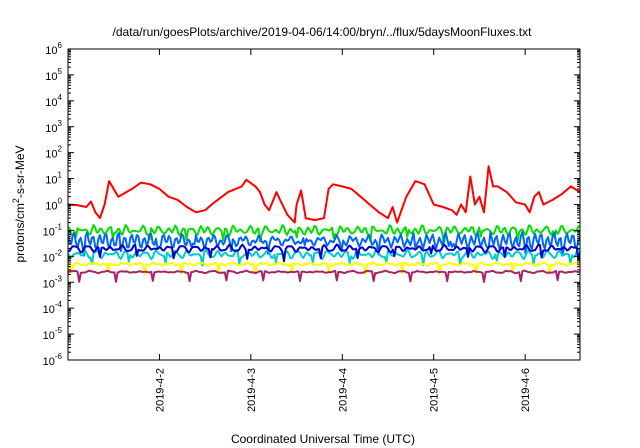 Image resolution: width=640 pixels, height=448 pixels. What do you see at coordinates (53, 75) in the screenshot?
I see `y-tick-label: 10⁵` at bounding box center [53, 75].